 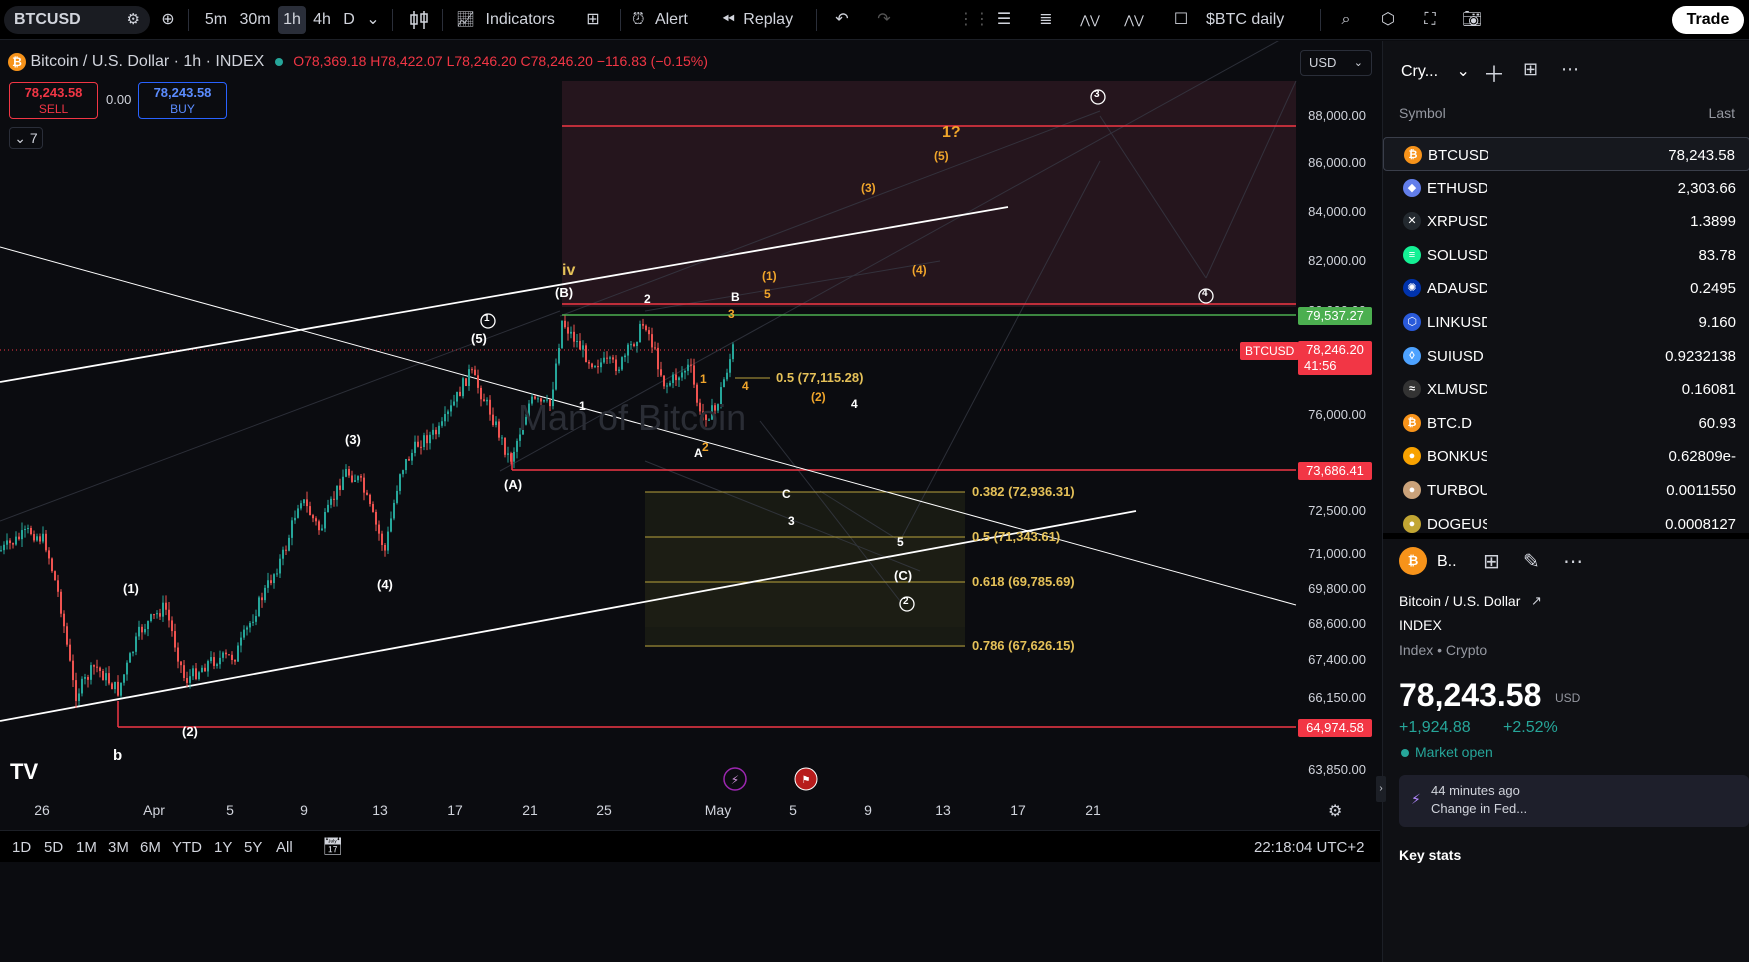 What do you see at coordinates (1460, 601) in the screenshot?
I see `detail-full-name: Bitcoin / U.S. Dollar` at bounding box center [1460, 601].